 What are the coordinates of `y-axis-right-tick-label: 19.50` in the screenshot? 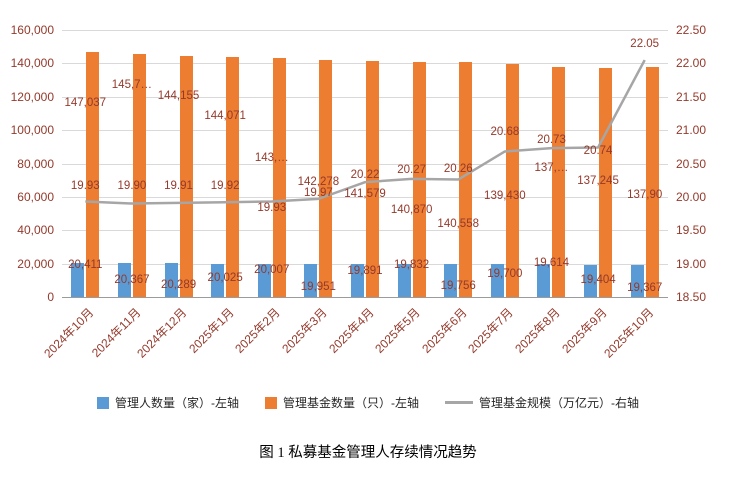 It's located at (691, 230).